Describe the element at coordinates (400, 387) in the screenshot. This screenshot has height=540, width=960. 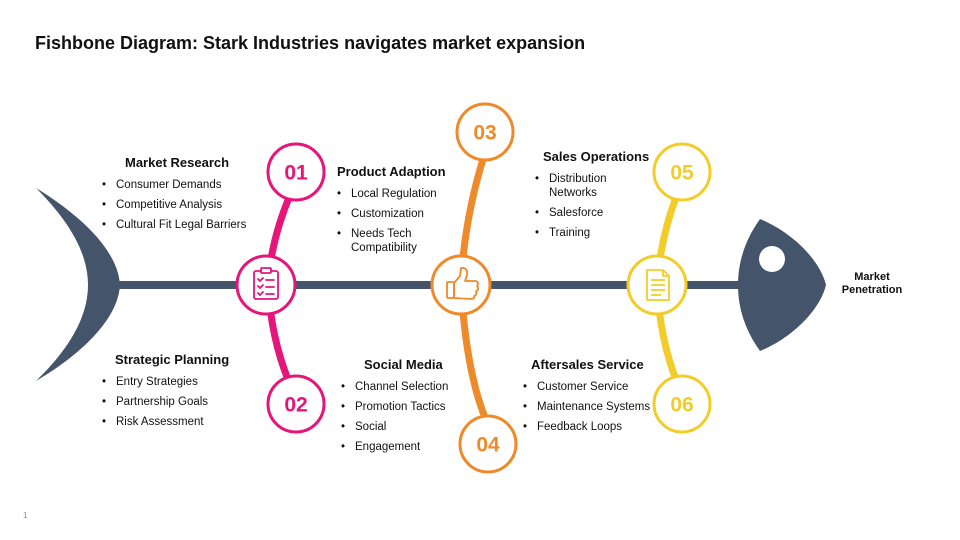
I see `list-item: Channel Selection` at that location.